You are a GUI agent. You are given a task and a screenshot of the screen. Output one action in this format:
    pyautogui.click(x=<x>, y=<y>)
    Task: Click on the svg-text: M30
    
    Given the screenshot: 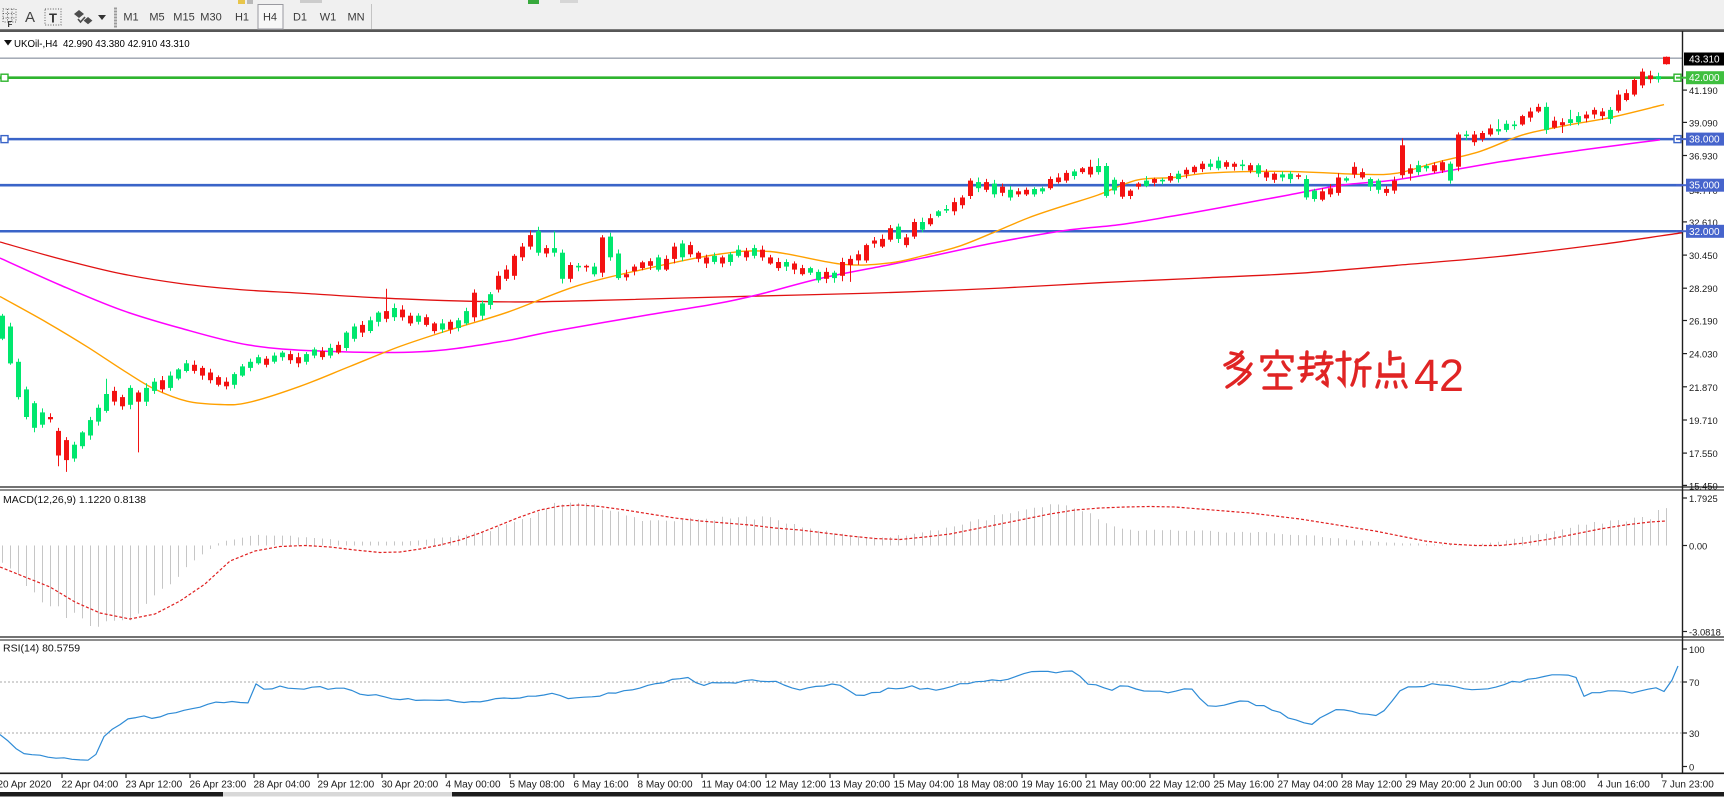 What is the action you would take?
    pyautogui.click(x=210, y=18)
    